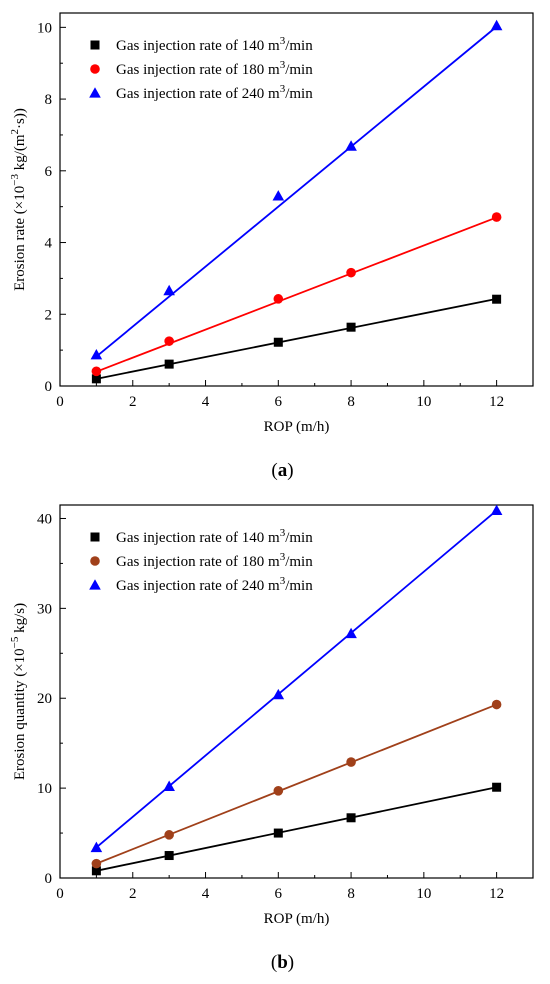 This screenshot has height=984, width=550. Describe the element at coordinates (49, 387) in the screenshot. I see `y-tick-label: 0` at that location.